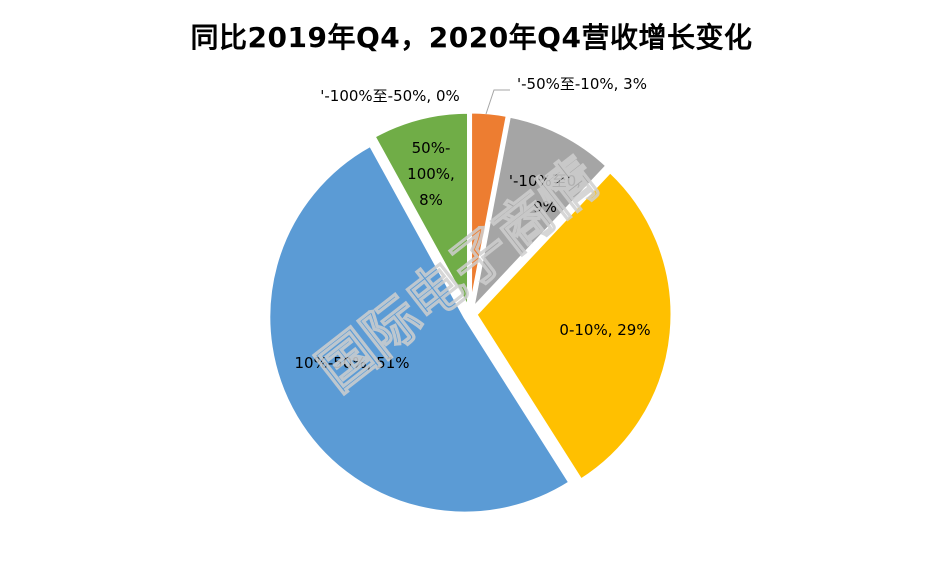 This screenshot has width=943, height=561. What do you see at coordinates (582, 84) in the screenshot?
I see `data-label: '-50%至-10%, 3%` at bounding box center [582, 84].